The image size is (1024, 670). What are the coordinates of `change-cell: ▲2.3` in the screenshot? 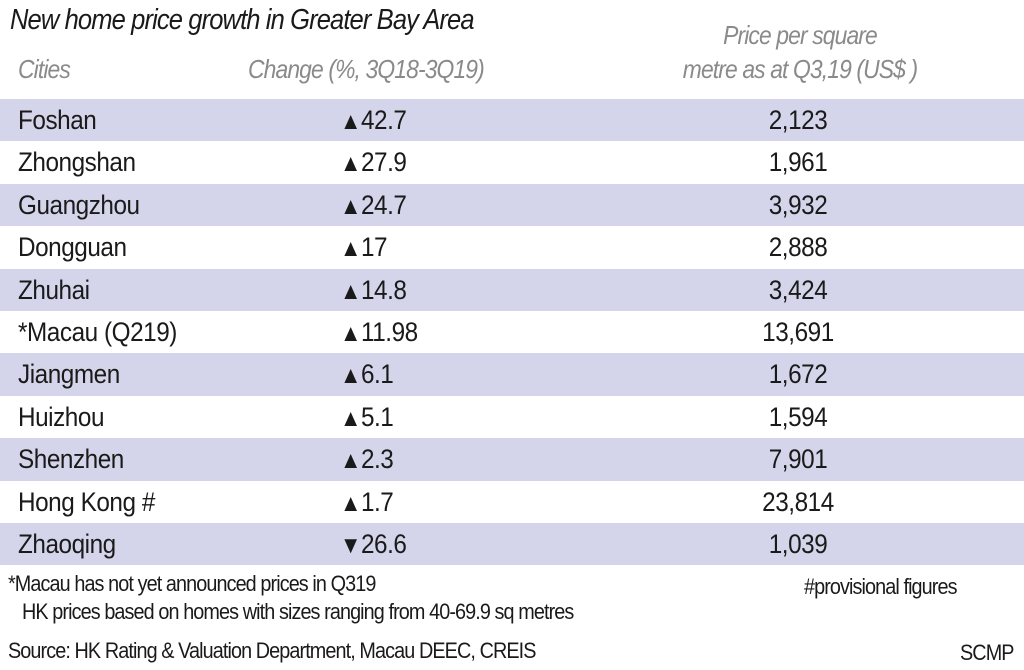 It's located at (367, 459).